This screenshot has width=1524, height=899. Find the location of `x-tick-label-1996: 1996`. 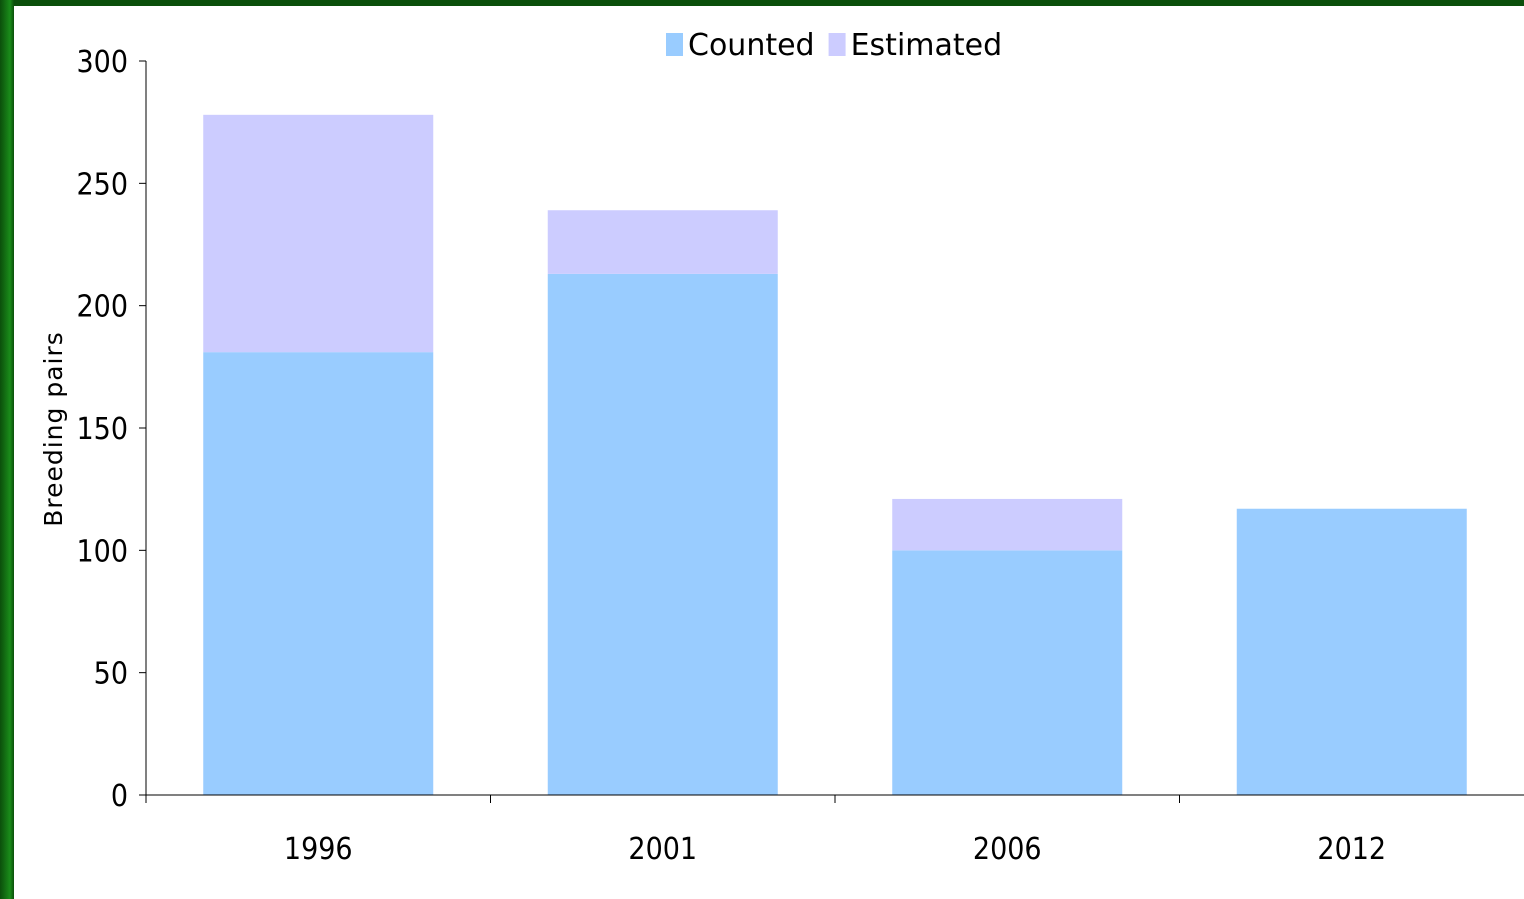

x-tick-label-1996: 1996 is located at coordinates (318, 849).